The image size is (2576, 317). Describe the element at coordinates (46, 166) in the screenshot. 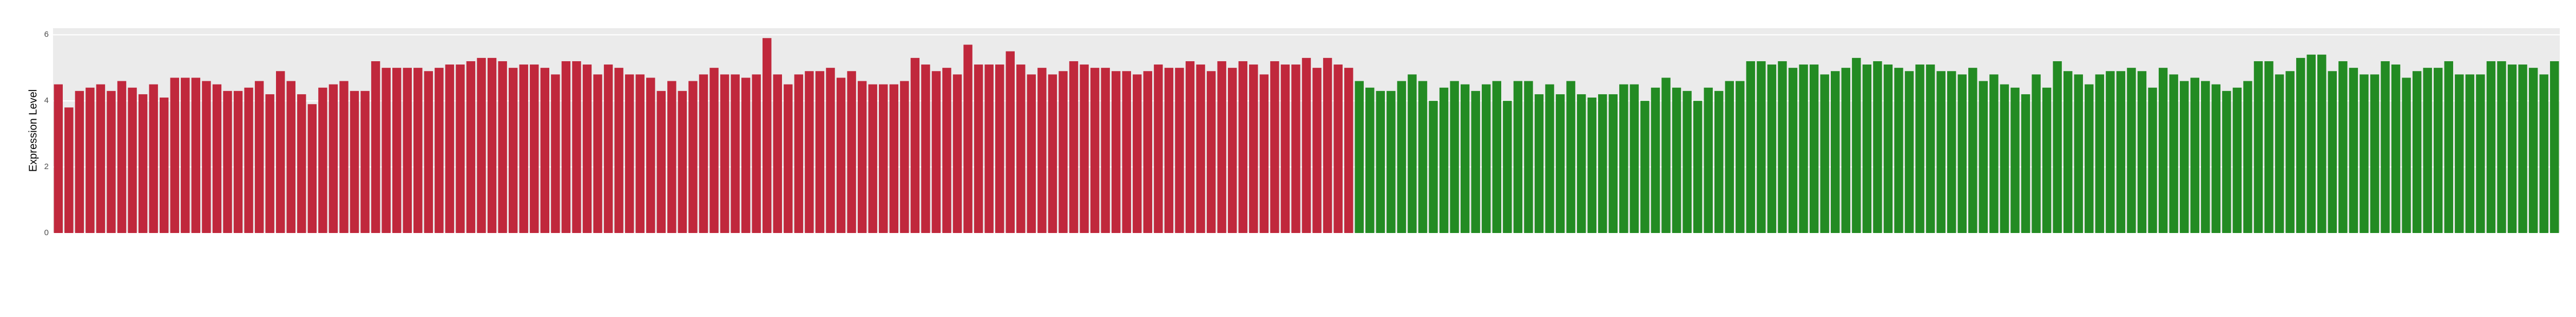

I see `y-tick-label: 2` at that location.